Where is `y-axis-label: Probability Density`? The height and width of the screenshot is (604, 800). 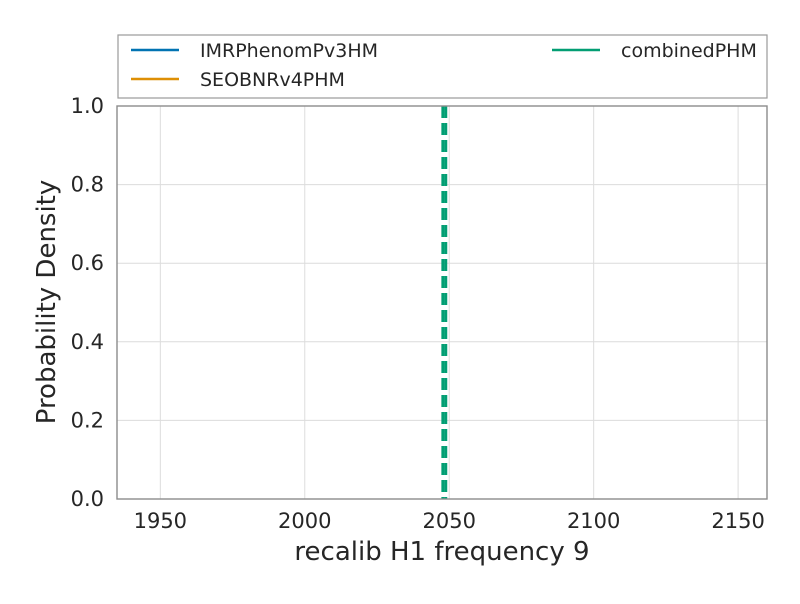 y-axis-label: Probability Density is located at coordinates (47, 302).